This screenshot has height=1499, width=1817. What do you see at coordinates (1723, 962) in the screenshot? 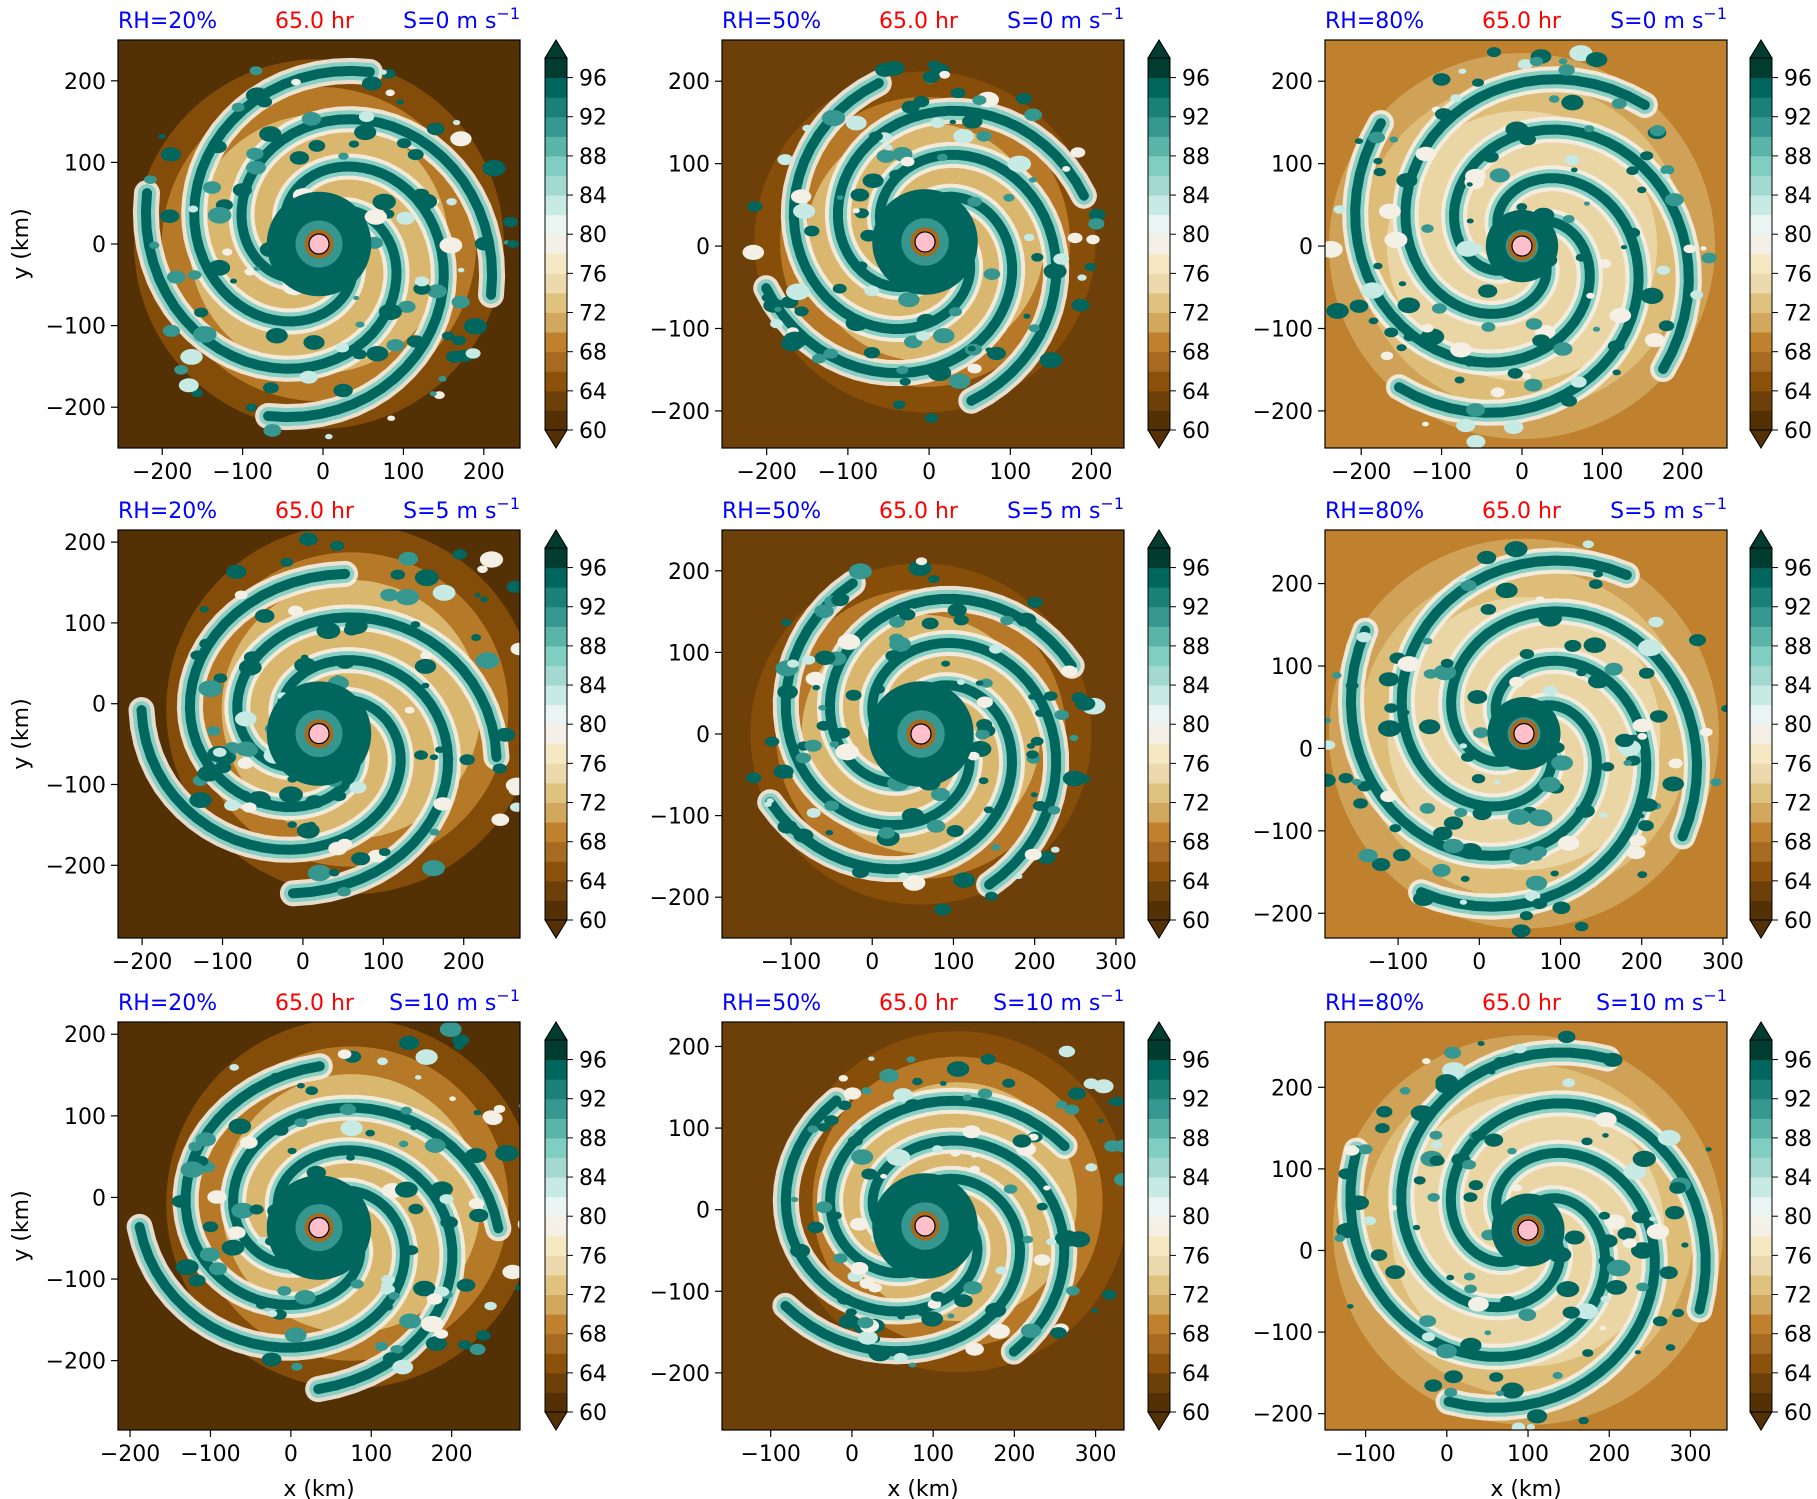
I see `x-tick-label: 300` at bounding box center [1723, 962].